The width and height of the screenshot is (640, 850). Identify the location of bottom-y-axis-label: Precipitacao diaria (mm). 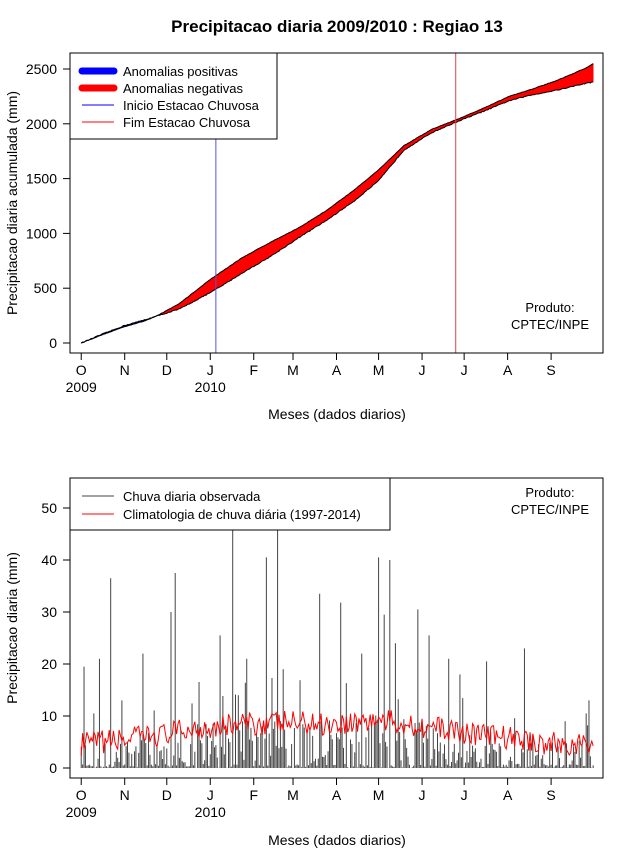
(12, 628).